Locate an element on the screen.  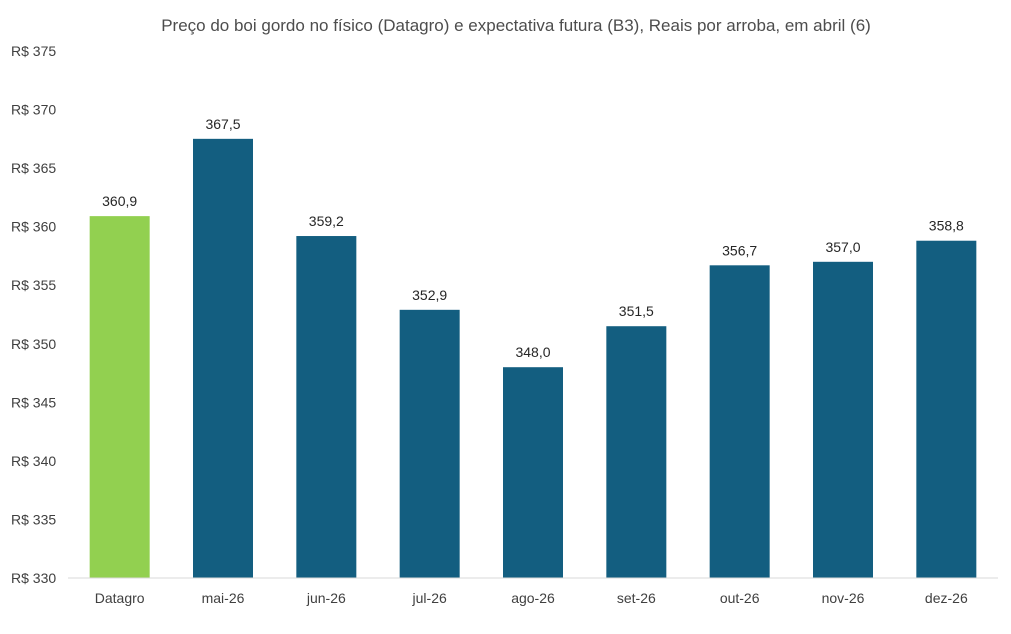
data-label: 360,9 is located at coordinates (119, 201).